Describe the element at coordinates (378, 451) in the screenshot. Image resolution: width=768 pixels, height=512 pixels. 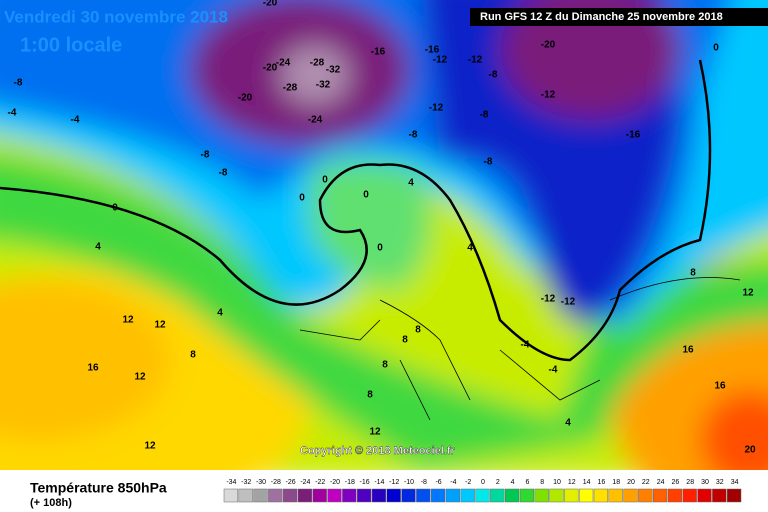
I see `copyright: Copyright © 2018 Meteociel.fr` at that location.